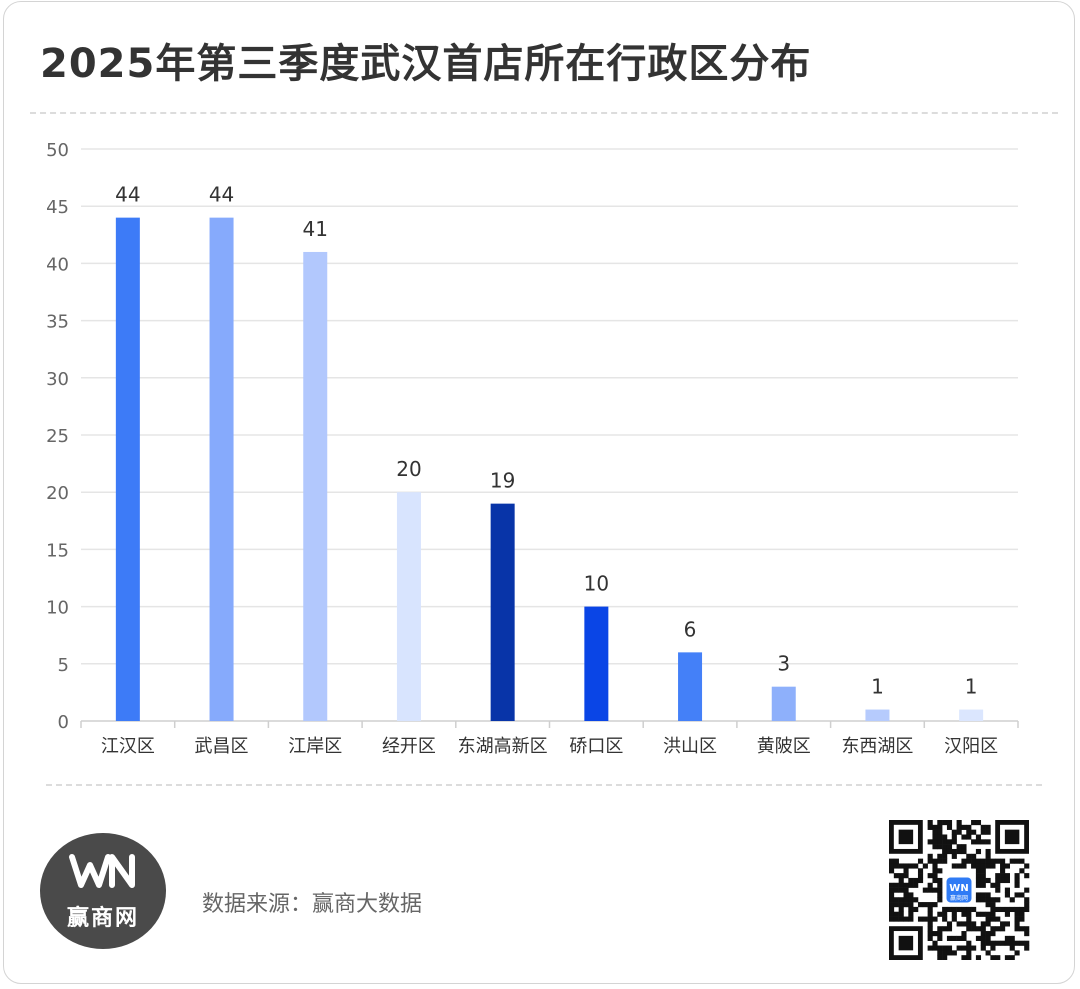 The width and height of the screenshot is (1080, 989). What do you see at coordinates (877, 746) in the screenshot?
I see `x-tick-label: 东西湖区` at bounding box center [877, 746].